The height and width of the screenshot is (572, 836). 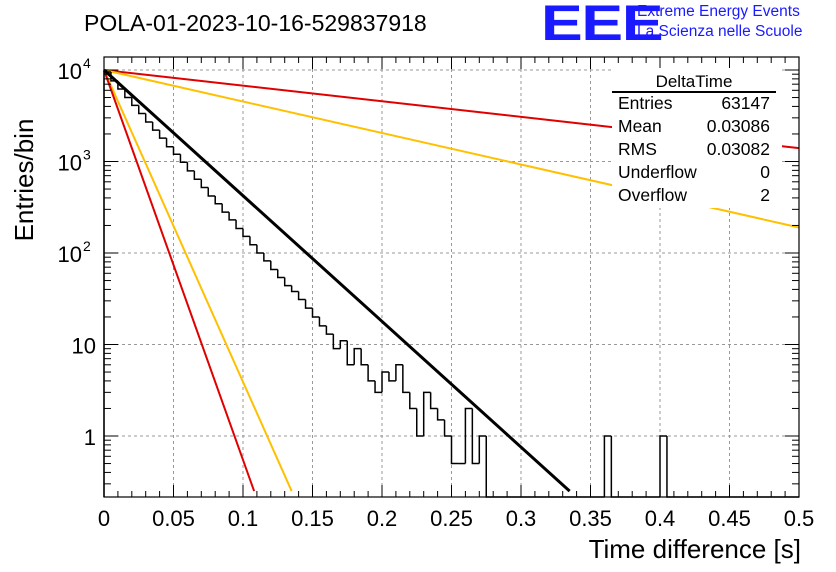 What do you see at coordinates (765, 195) in the screenshot?
I see `stats-row-value: 2` at bounding box center [765, 195].